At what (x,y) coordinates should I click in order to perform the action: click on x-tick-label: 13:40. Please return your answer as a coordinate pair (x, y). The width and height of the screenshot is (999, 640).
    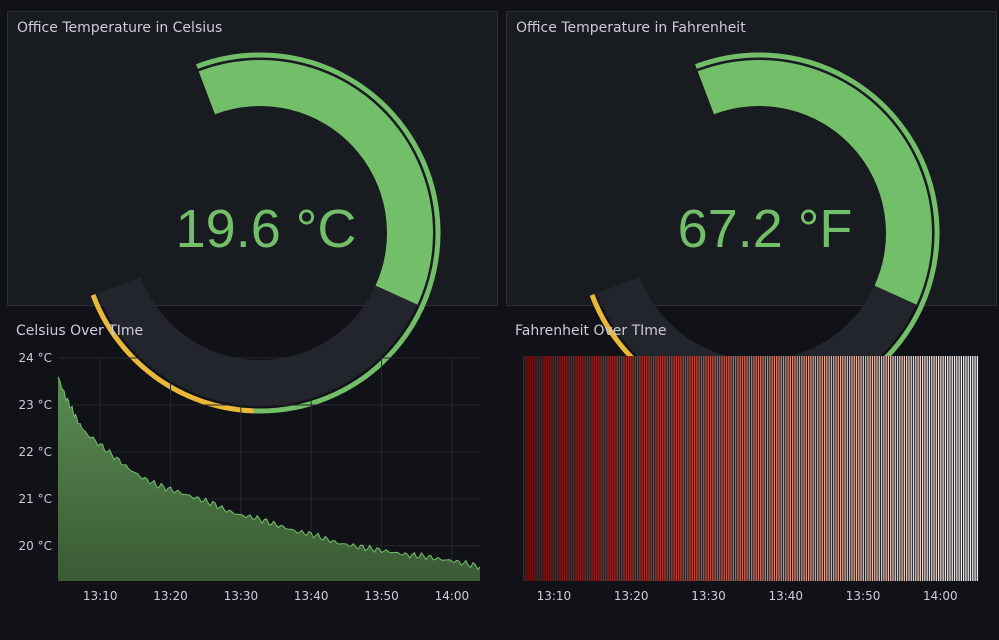
    Looking at the image, I should click on (785, 596).